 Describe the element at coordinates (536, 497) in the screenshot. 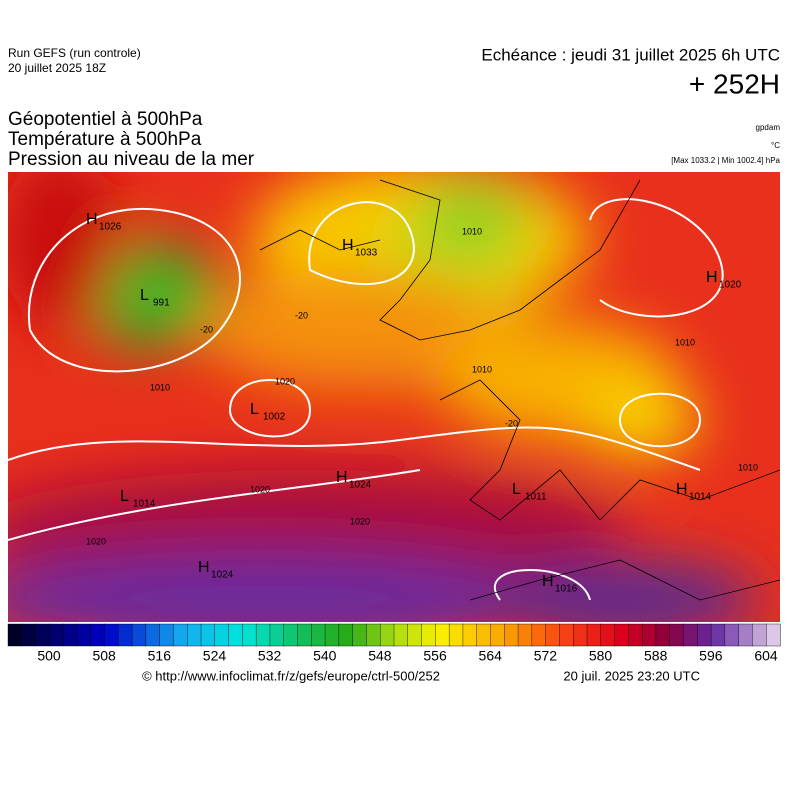

I see `center-value: 1011` at that location.